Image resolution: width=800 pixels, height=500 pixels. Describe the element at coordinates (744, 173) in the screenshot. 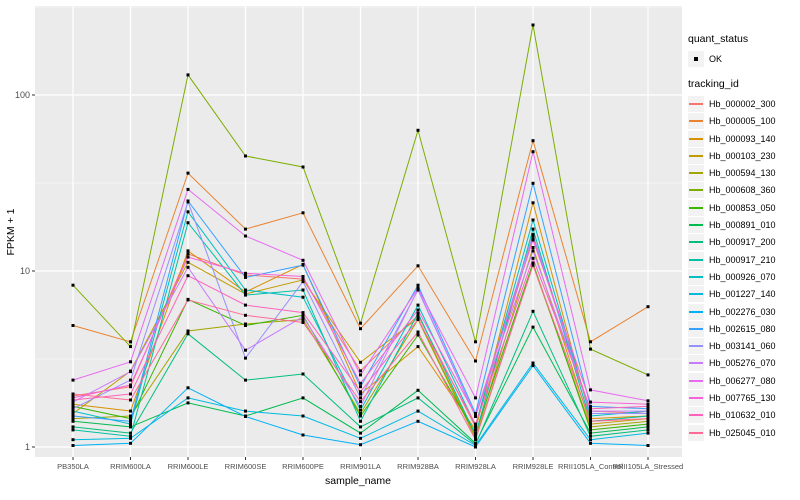

I see `legend-item: Hb_000594_130` at that location.